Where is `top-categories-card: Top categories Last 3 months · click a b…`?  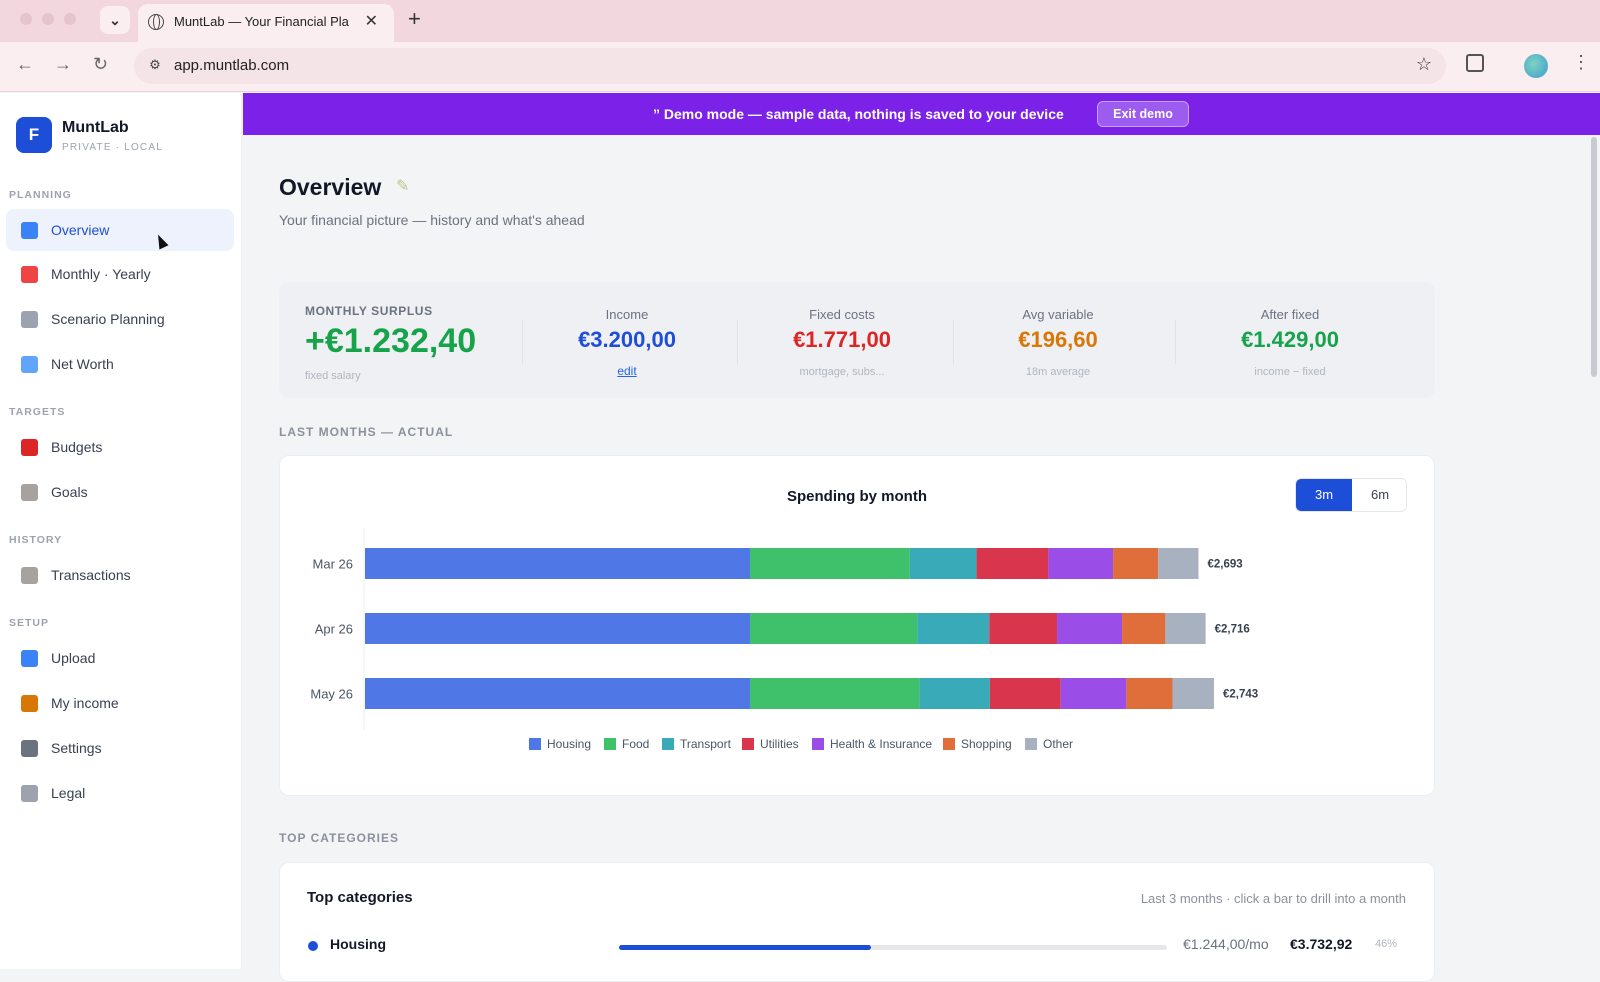 top-categories-card: Top categories Last 3 months · click a b… is located at coordinates (857, 922).